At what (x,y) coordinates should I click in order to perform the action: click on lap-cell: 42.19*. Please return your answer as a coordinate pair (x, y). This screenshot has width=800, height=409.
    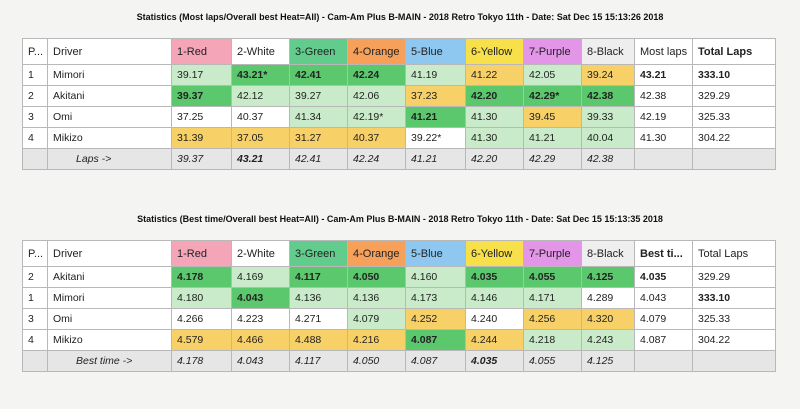
    Looking at the image, I should click on (376, 117).